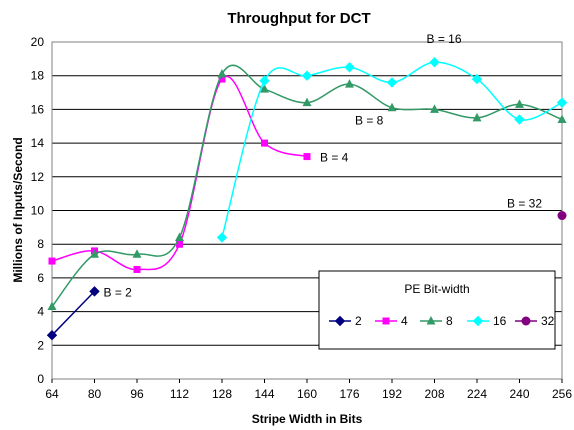 The image size is (574, 430). I want to click on y-tick-label: 20, so click(38, 42).